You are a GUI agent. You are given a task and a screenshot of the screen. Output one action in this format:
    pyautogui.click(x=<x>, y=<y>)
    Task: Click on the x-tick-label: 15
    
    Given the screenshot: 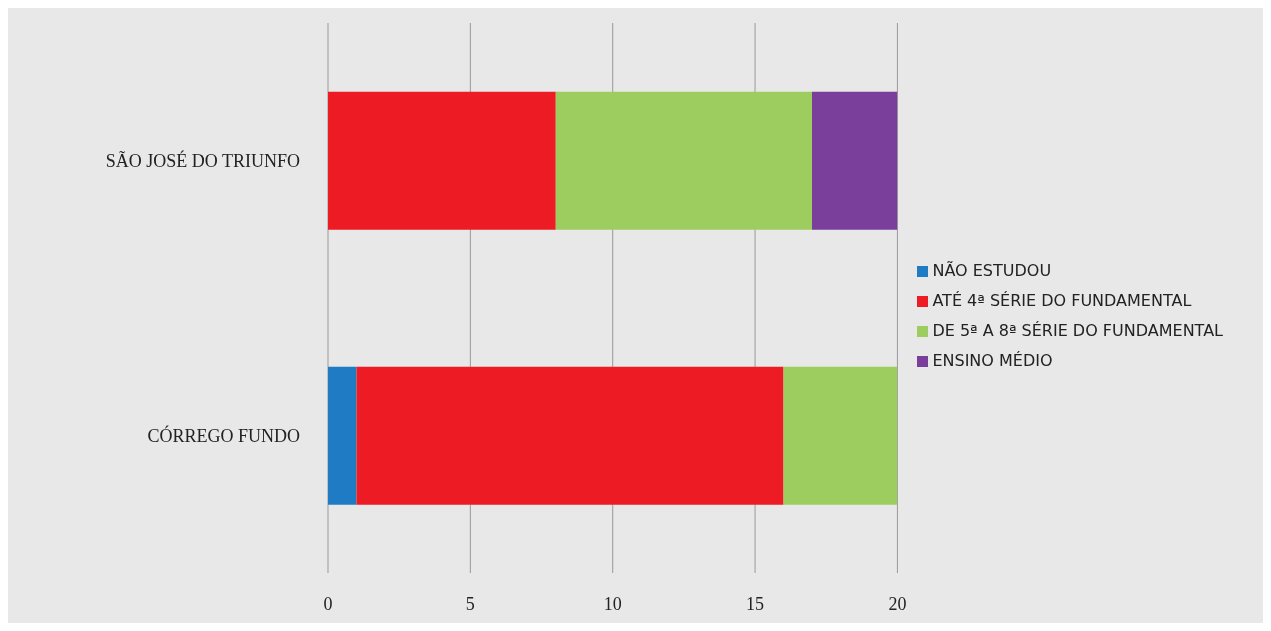 What is the action you would take?
    pyautogui.click(x=755, y=603)
    